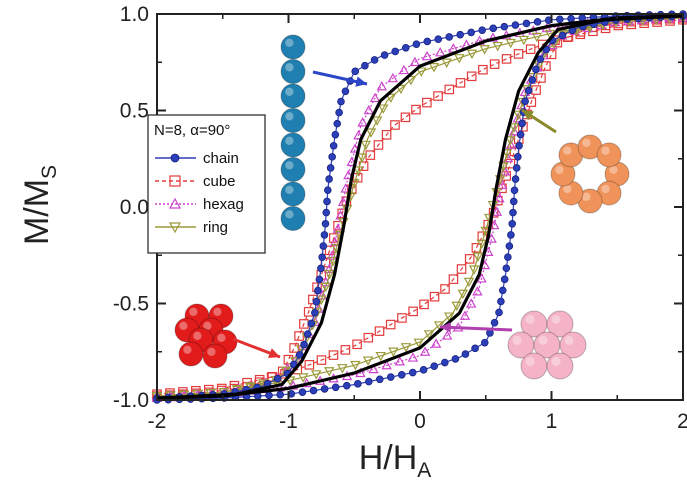  What do you see at coordinates (175, 203) in the screenshot?
I see `legend-marker-hexag` at bounding box center [175, 203].